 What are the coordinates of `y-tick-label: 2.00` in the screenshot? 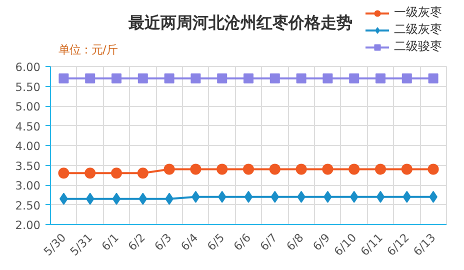 It's located at (28, 225).